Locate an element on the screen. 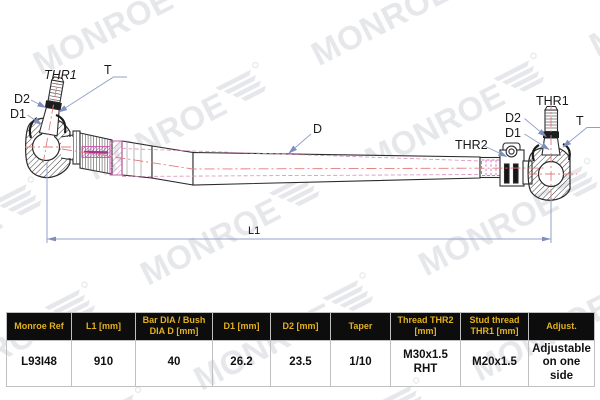 This screenshot has width=600, height=400. header-adjust: Adjust. is located at coordinates (561, 326).